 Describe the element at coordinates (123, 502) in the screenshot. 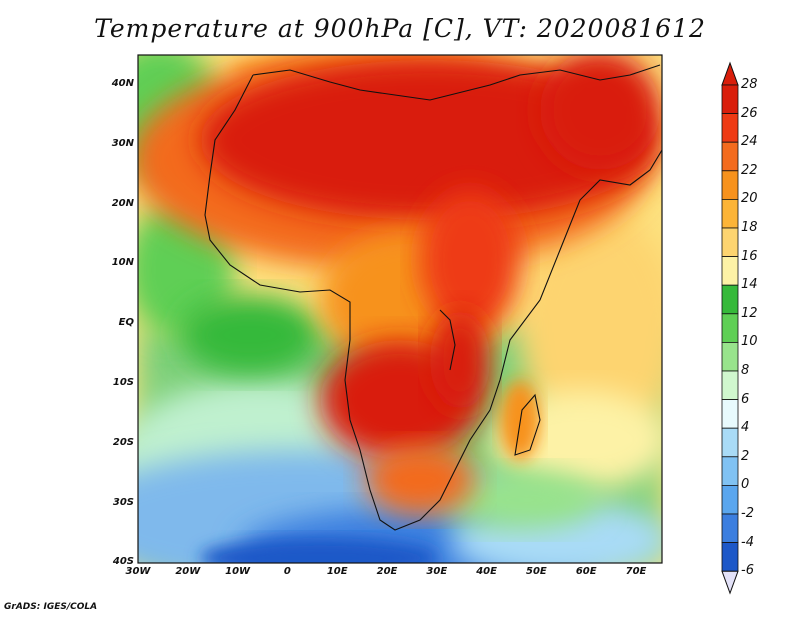

I see `lat-tick-label: 30S` at that location.